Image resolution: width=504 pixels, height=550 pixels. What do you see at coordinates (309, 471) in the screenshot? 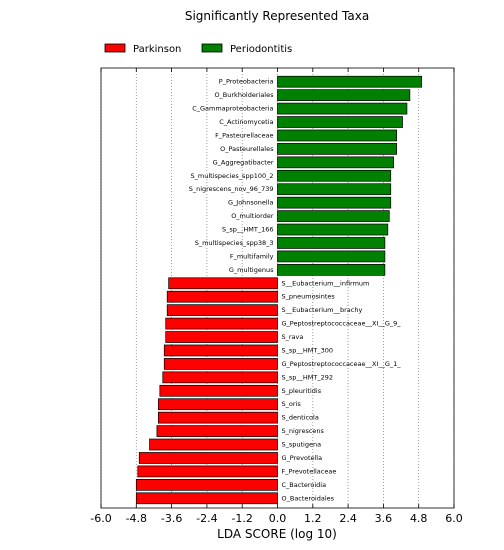
I see `bar-label: F_Prevotellaceae` at bounding box center [309, 471].